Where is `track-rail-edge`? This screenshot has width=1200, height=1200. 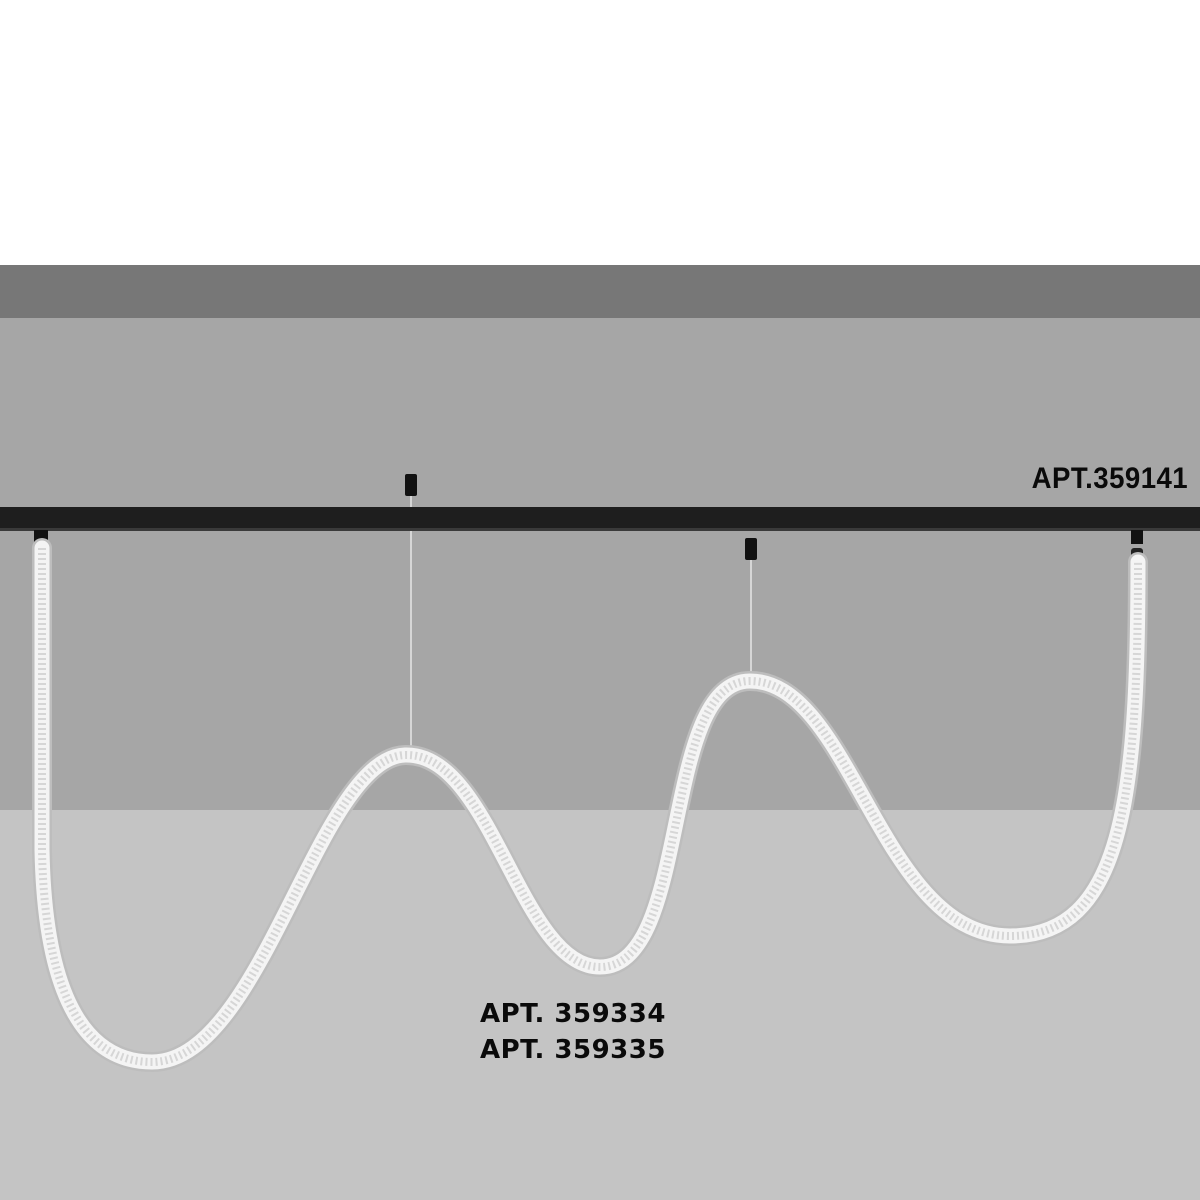
track-rail-edge is located at coordinates (600, 529).